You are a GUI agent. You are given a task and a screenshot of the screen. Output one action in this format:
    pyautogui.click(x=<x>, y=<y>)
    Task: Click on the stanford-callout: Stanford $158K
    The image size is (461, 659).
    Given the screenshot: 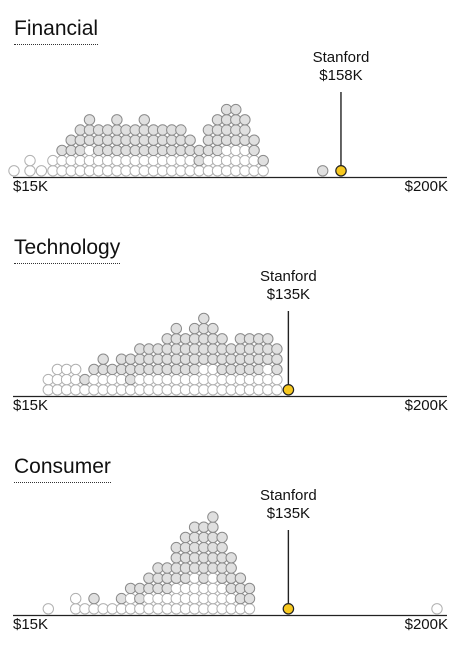 What is the action you would take?
    pyautogui.click(x=341, y=67)
    